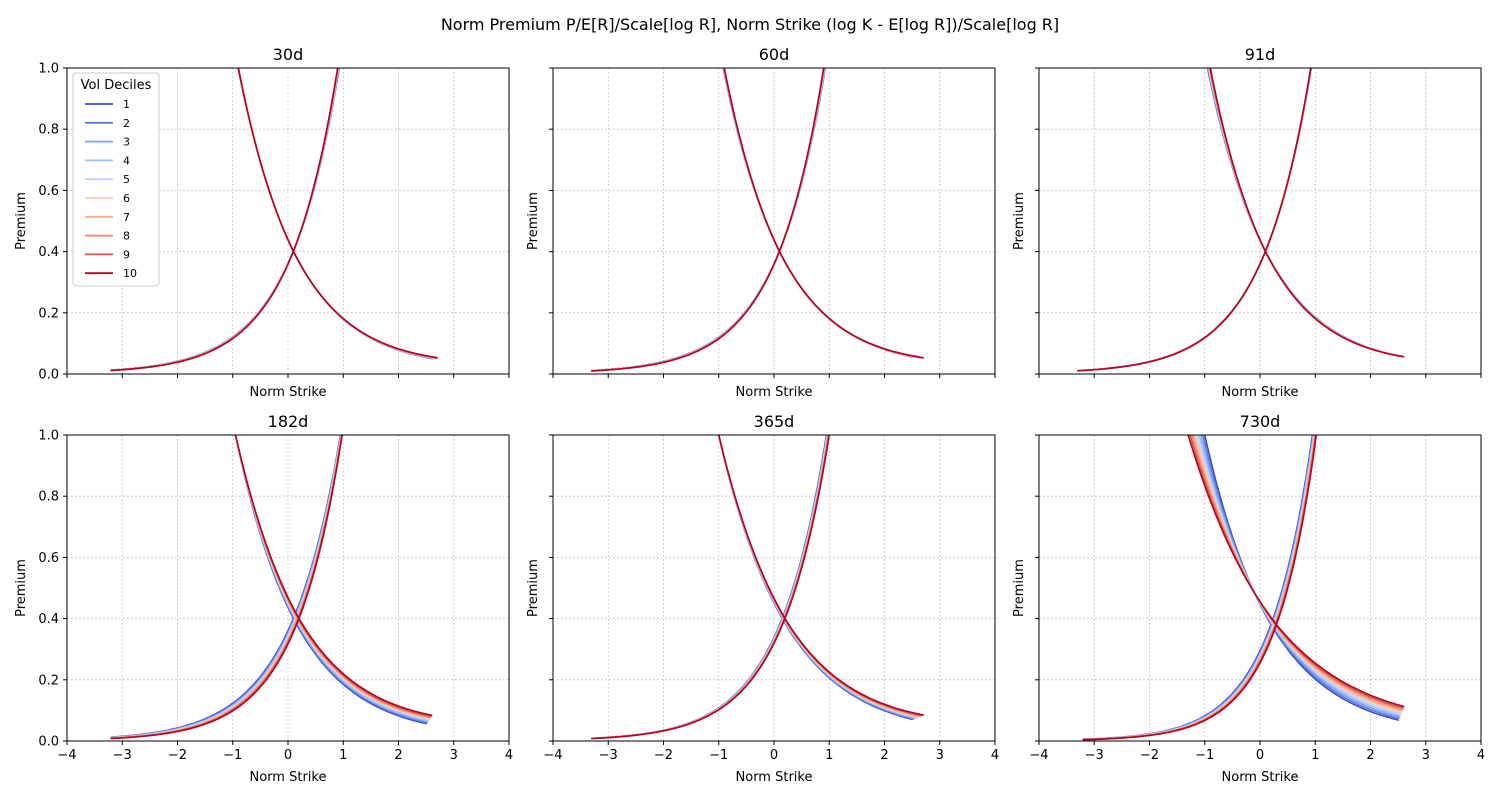  I want to click on panel-title: 60d, so click(774, 54).